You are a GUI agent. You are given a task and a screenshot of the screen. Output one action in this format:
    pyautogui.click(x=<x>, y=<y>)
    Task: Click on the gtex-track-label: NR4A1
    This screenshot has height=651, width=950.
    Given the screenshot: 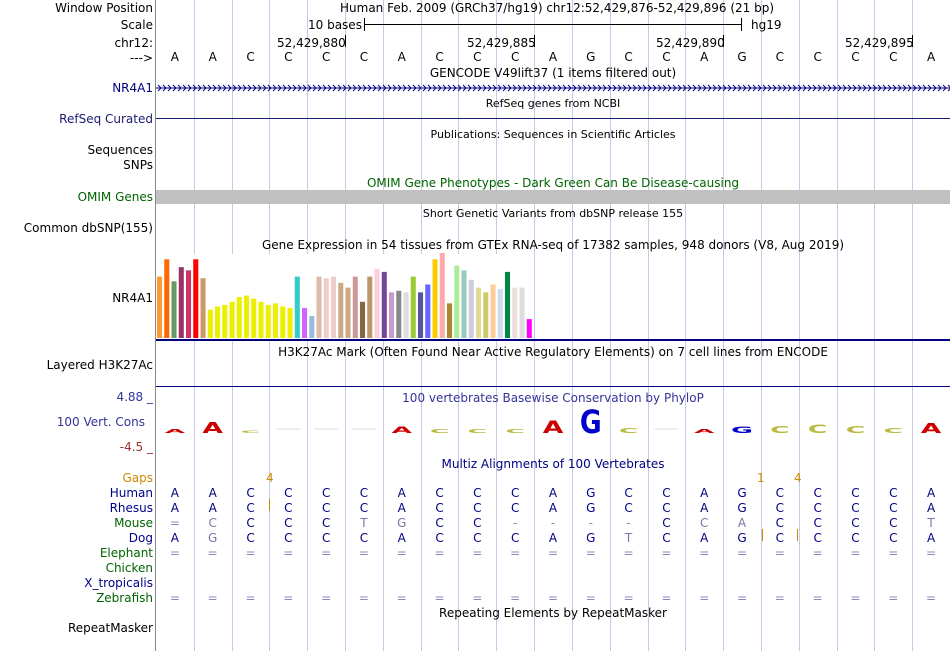 What is the action you would take?
    pyautogui.click(x=132, y=298)
    